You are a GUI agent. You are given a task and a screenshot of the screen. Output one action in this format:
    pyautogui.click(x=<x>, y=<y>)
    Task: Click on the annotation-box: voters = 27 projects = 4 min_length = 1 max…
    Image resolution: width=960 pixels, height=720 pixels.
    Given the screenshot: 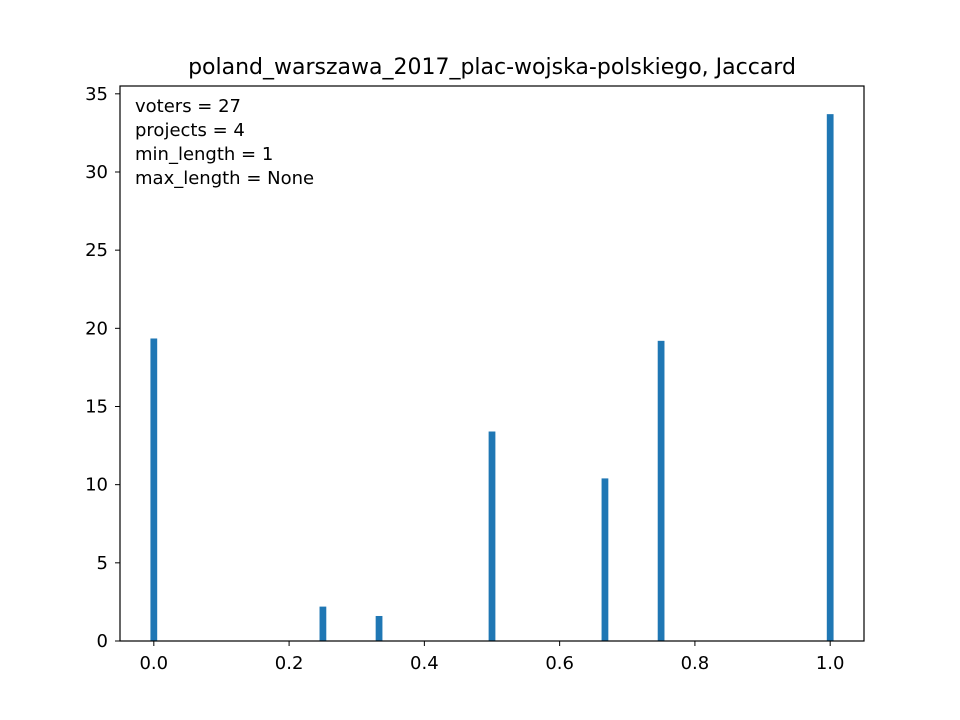 What is the action you would take?
    pyautogui.click(x=224, y=142)
    